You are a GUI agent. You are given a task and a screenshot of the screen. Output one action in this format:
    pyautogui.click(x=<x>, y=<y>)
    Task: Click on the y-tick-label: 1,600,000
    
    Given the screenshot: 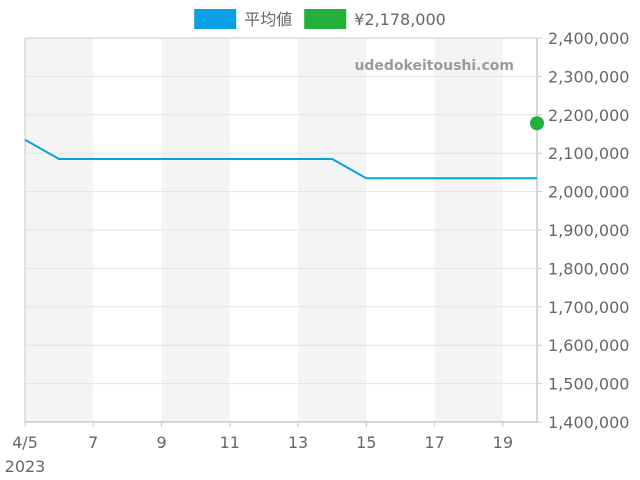 What is the action you would take?
    pyautogui.click(x=588, y=345)
    